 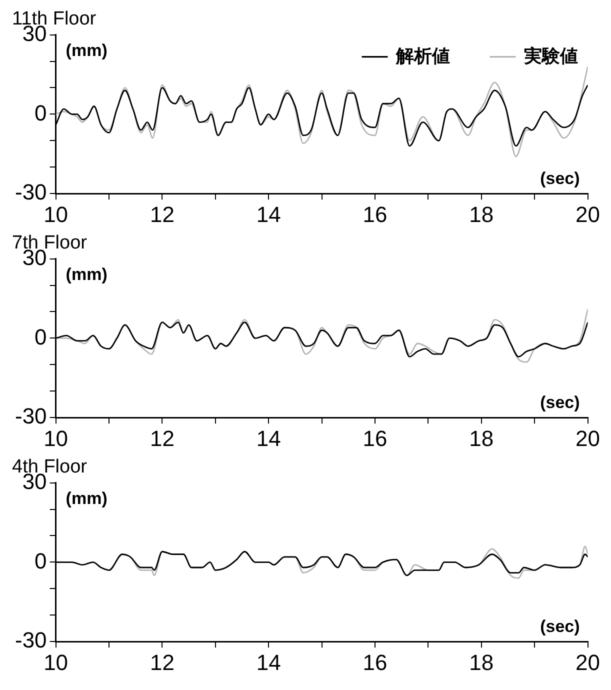 I want to click on legend-label: 実験値, so click(x=550, y=56).